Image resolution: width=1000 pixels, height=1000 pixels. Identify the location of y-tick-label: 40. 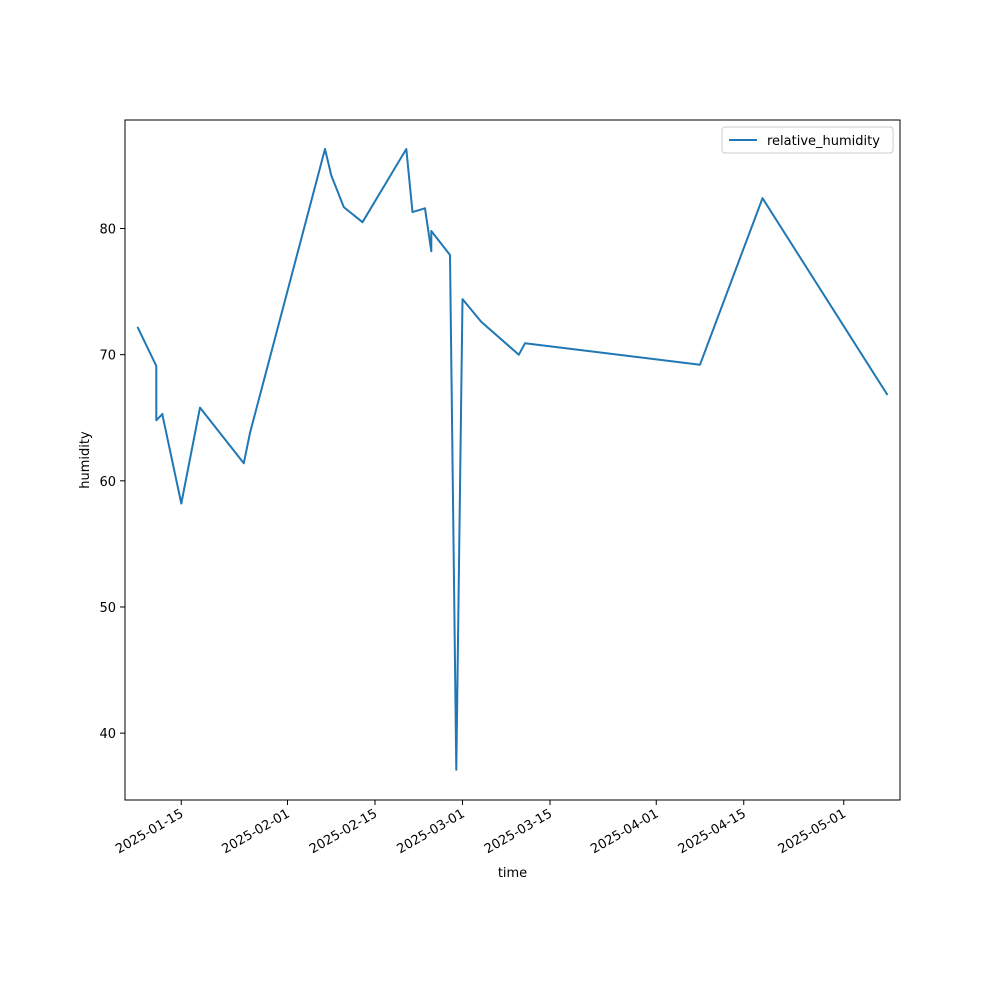
(107, 734).